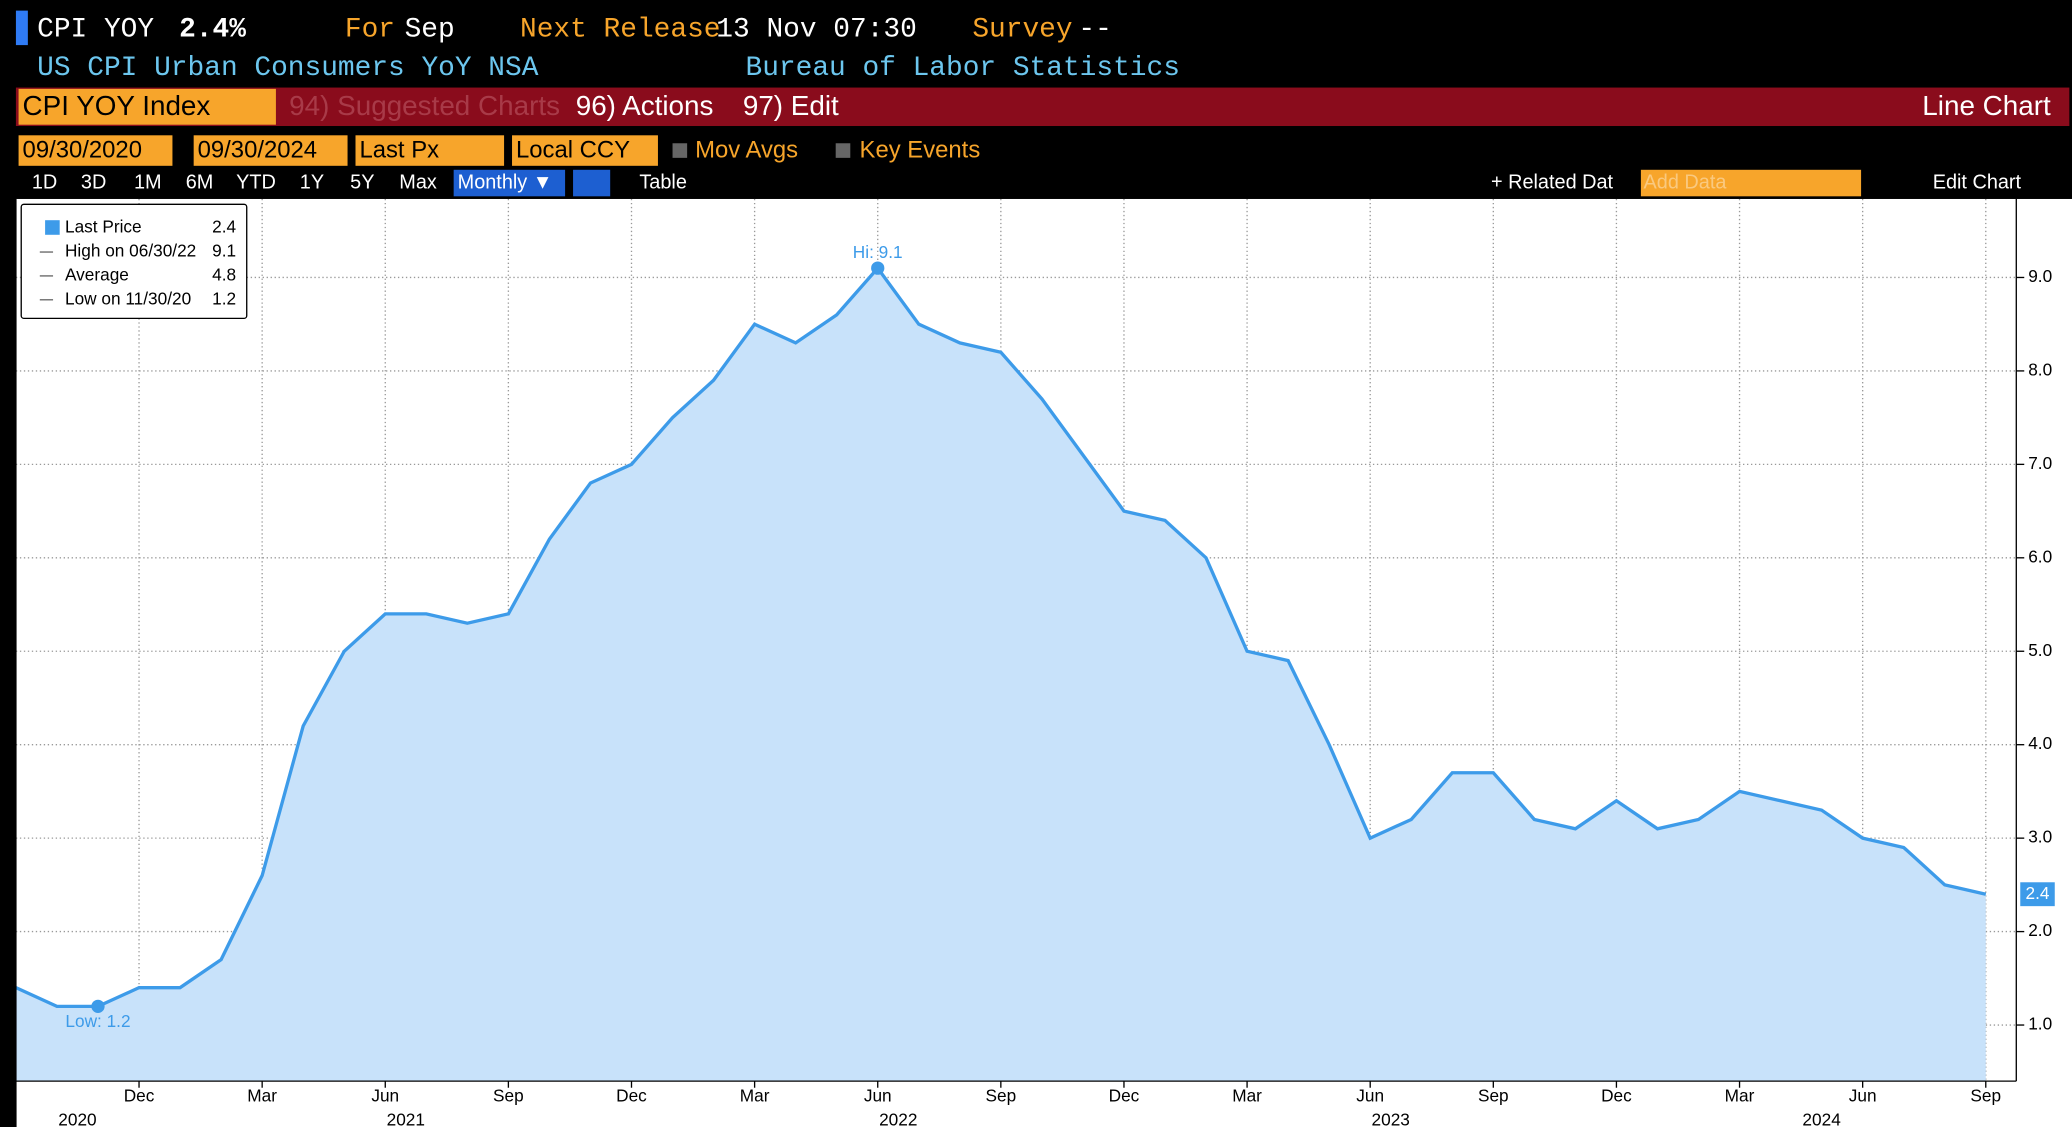  What do you see at coordinates (620, 30) in the screenshot?
I see `release-label: Next Release` at bounding box center [620, 30].